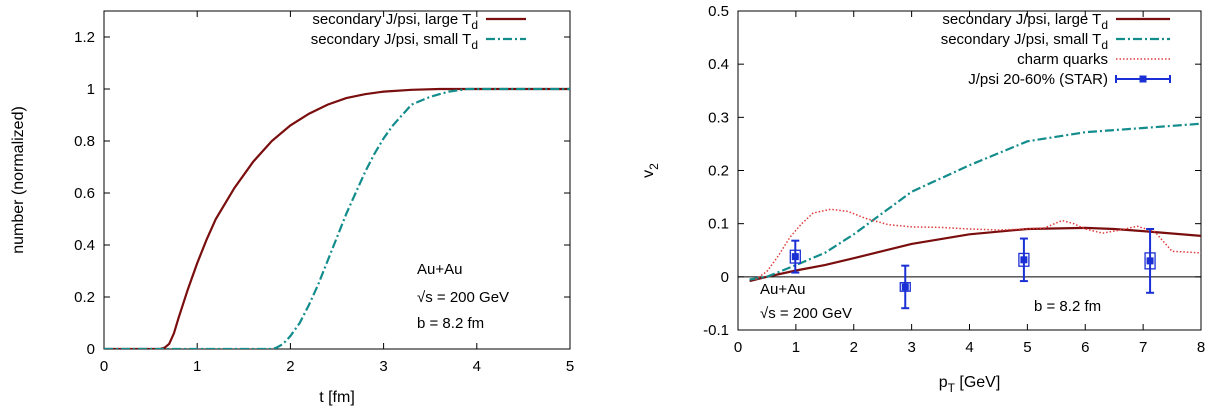  What do you see at coordinates (718, 11) in the screenshot?
I see `y-tick-label: 0.5` at bounding box center [718, 11].